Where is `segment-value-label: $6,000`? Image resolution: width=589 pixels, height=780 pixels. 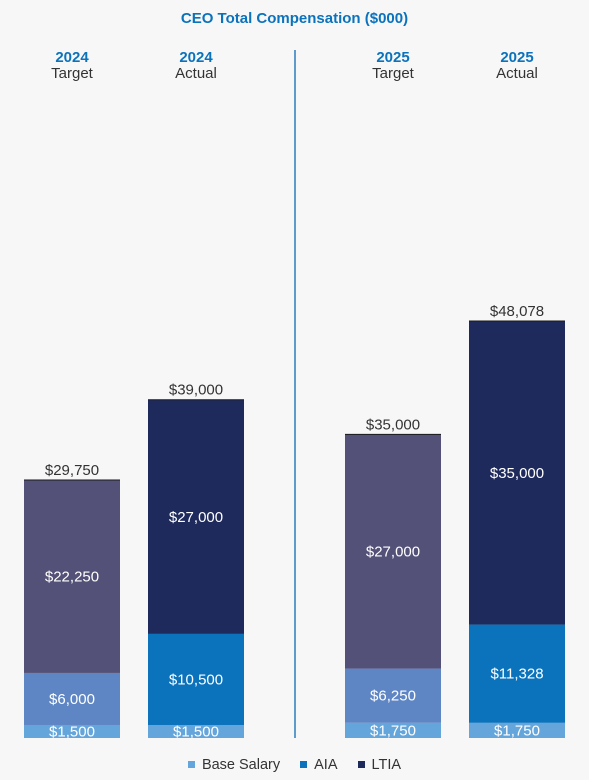 segment-value-label: $6,000 is located at coordinates (72, 699).